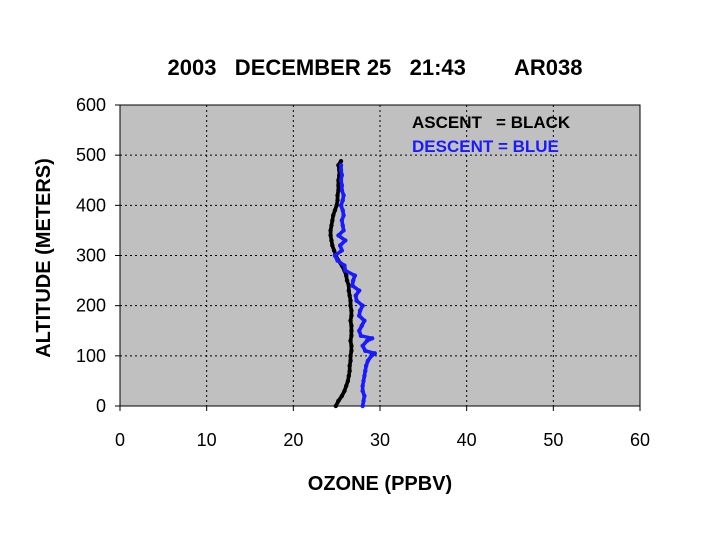 The width and height of the screenshot is (720, 540). I want to click on x-tick-label: 10, so click(207, 440).